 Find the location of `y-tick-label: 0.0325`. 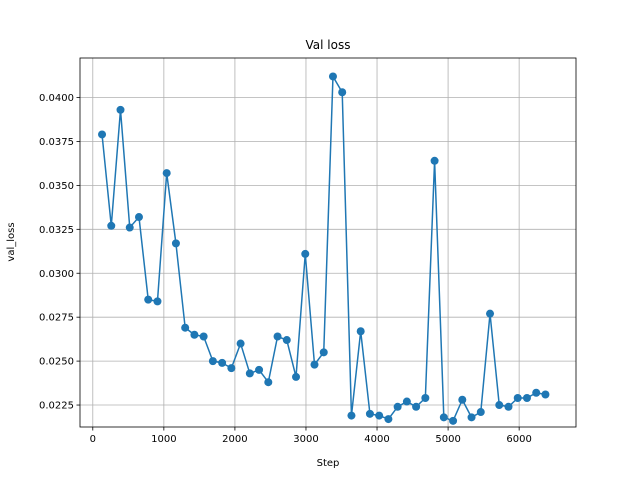

y-tick-label: 0.0325 is located at coordinates (56, 230).